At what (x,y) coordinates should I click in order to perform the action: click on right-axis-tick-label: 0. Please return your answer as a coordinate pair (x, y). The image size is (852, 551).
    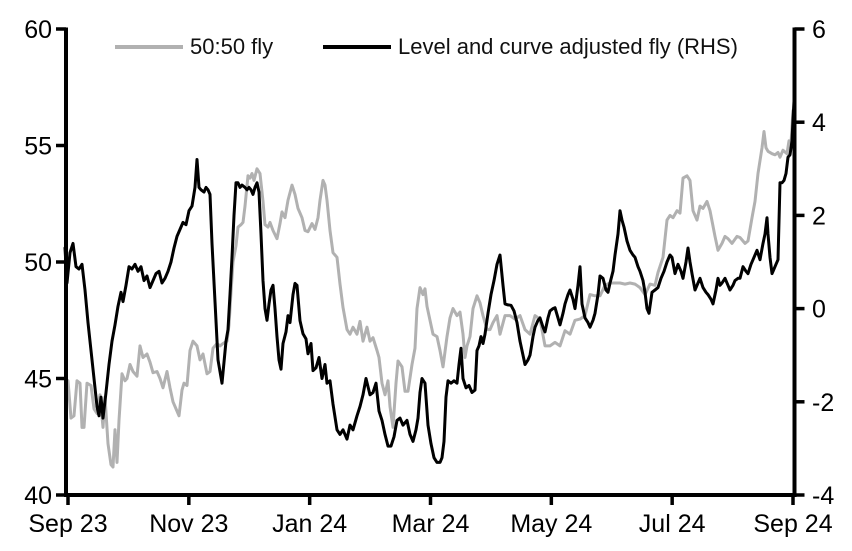
    Looking at the image, I should click on (819, 310).